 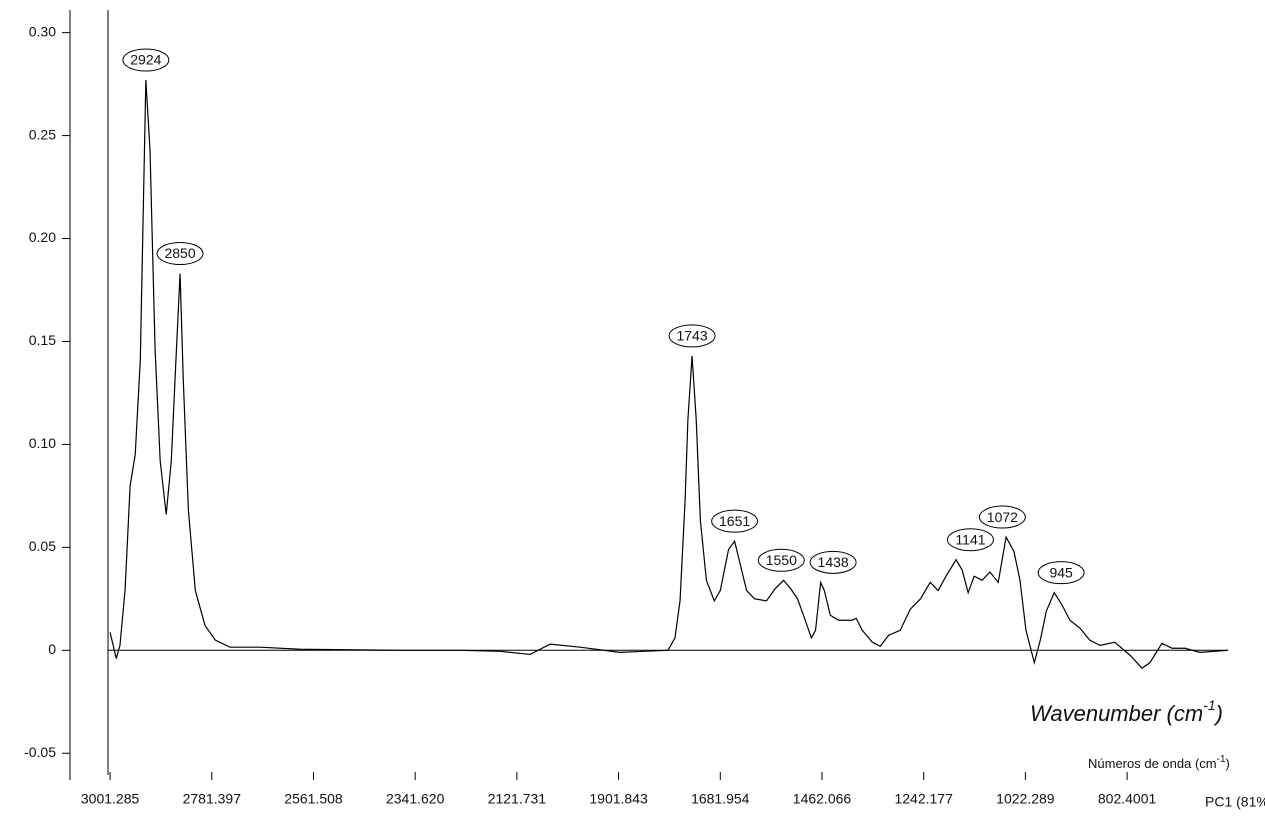 What do you see at coordinates (618, 799) in the screenshot?
I see `x-tick-label: 1901.843` at bounding box center [618, 799].